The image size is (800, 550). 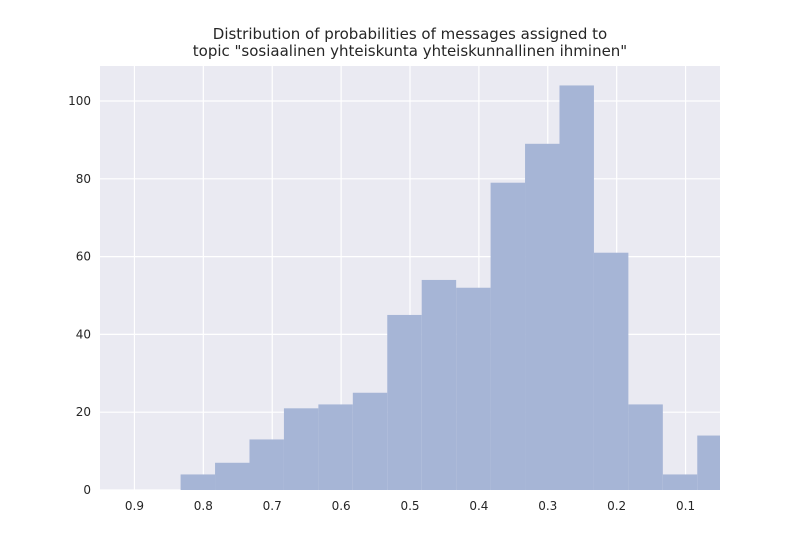 What do you see at coordinates (685, 506) in the screenshot?
I see `x-tick-label-8: 0.1` at bounding box center [685, 506].